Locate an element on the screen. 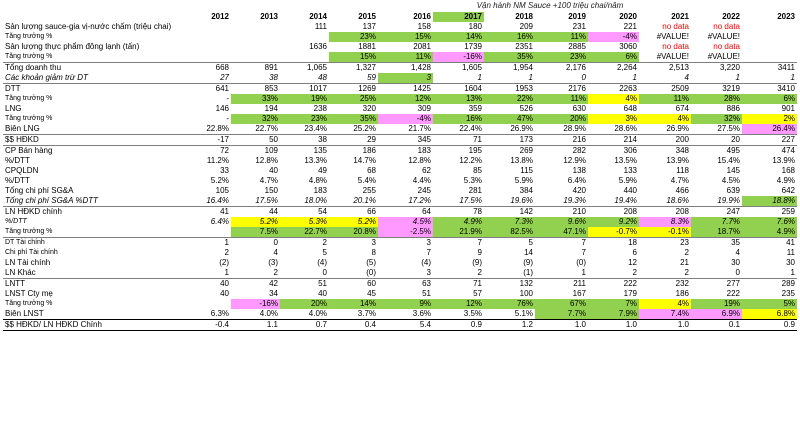 Image resolution: width=800 pixels, height=435 pixels. table-cell: 2885 is located at coordinates (577, 46).